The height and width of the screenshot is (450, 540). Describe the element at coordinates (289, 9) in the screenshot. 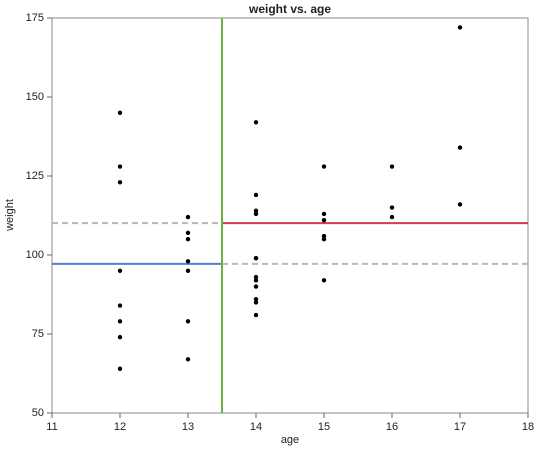

I see `chart-title: weight vs. age` at that location.